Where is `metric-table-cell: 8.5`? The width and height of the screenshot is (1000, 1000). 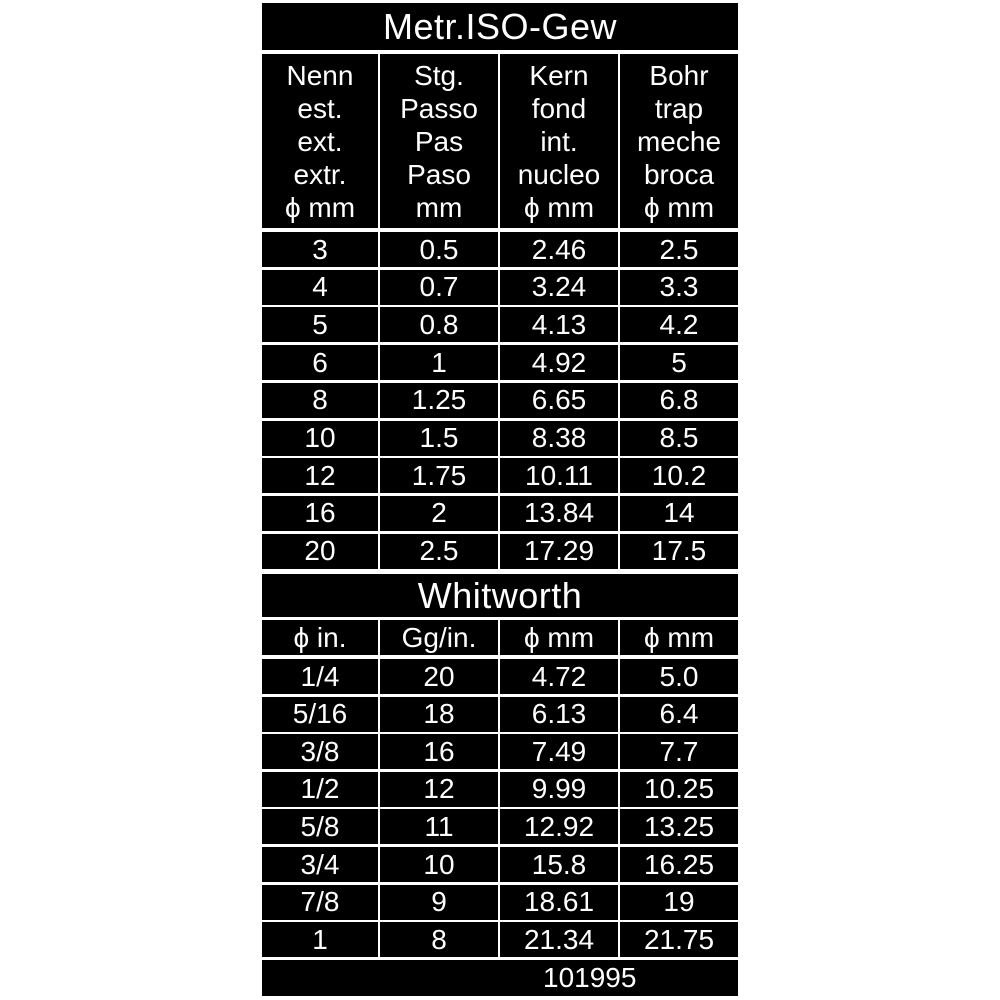
metric-table-cell: 8.5 is located at coordinates (679, 438).